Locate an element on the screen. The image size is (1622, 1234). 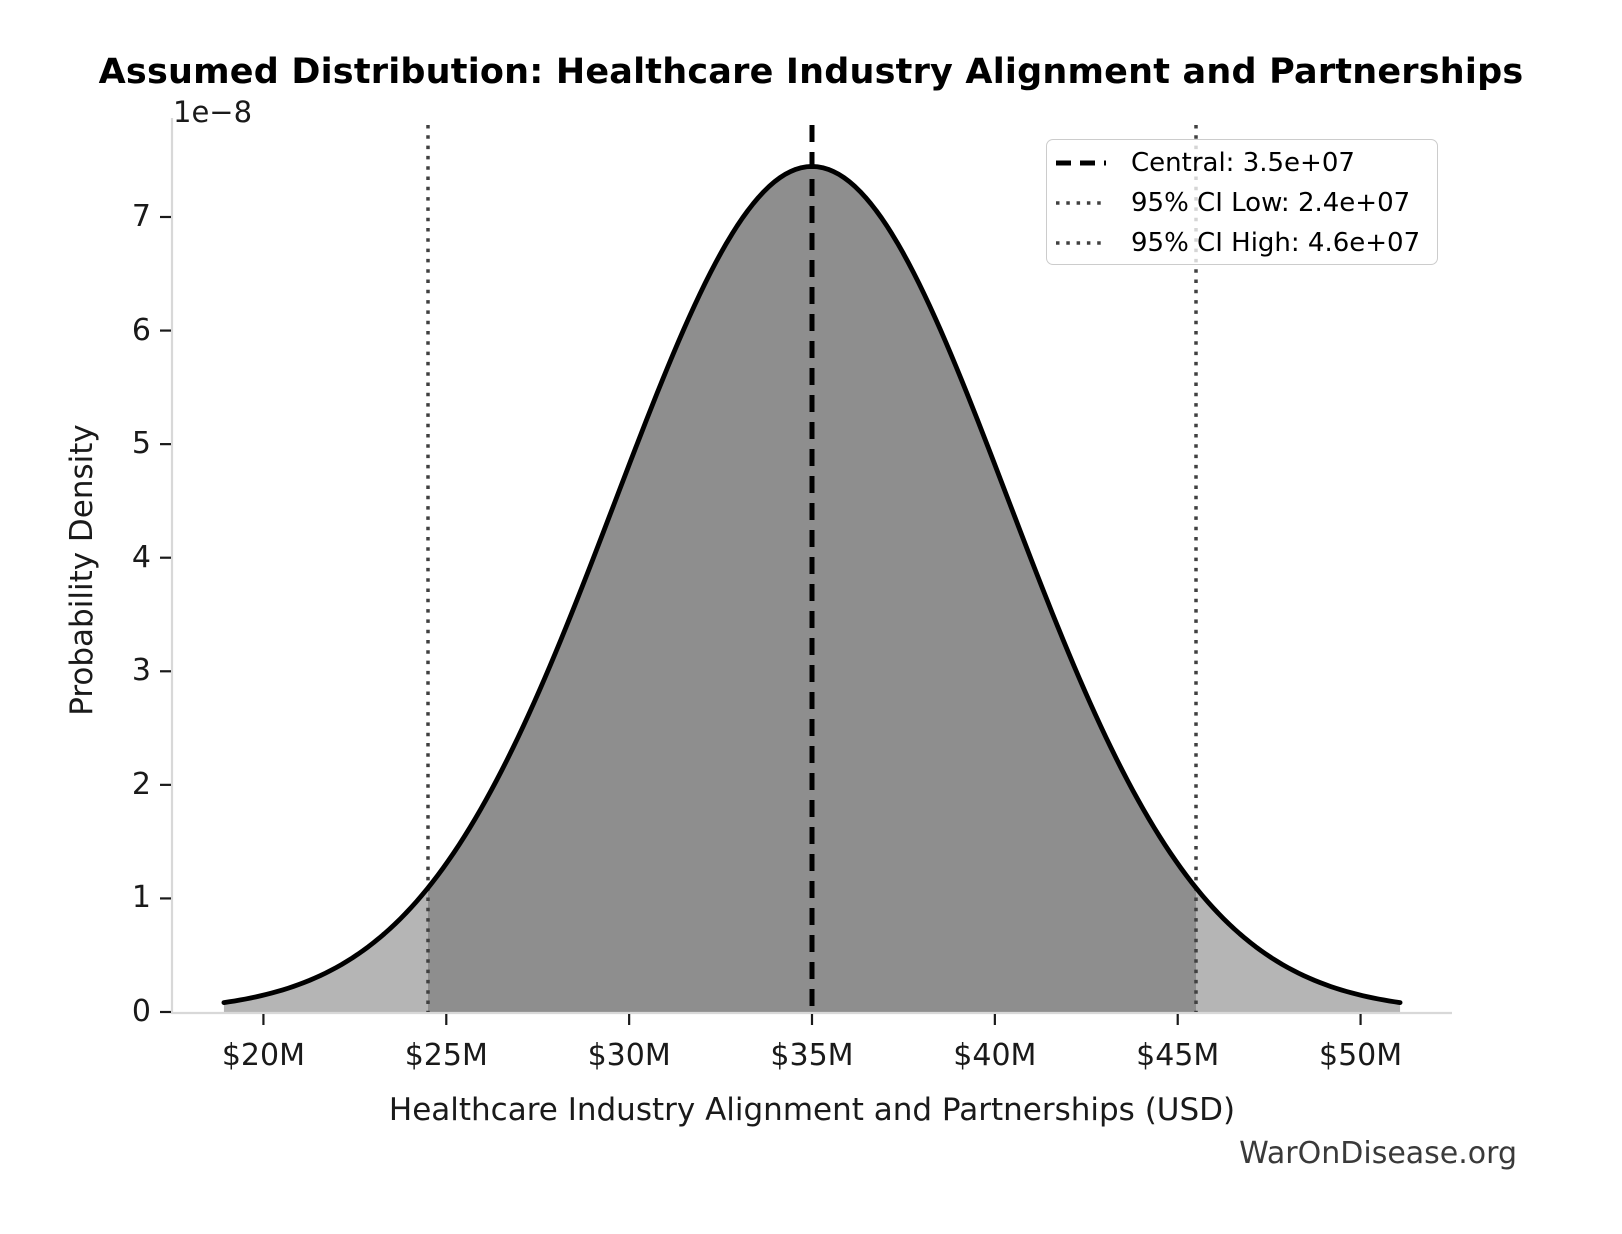
y-tick-label: 1 is located at coordinates (141, 898).